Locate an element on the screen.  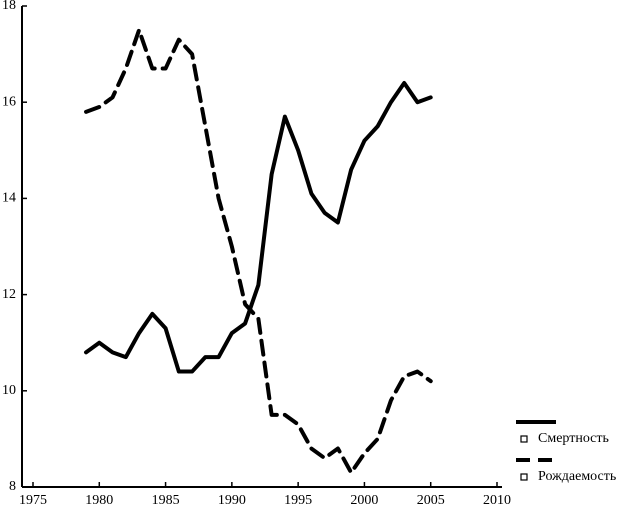
x-tick-label: 1995 is located at coordinates (298, 500).